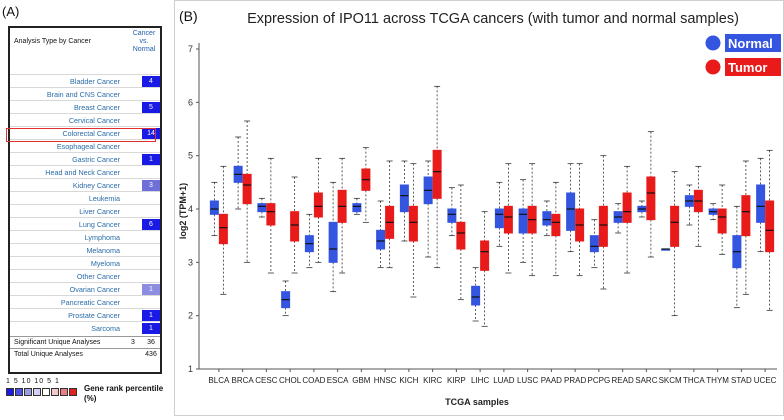  Describe the element at coordinates (717, 380) in the screenshot. I see `x-tick-label: THYM` at that location.